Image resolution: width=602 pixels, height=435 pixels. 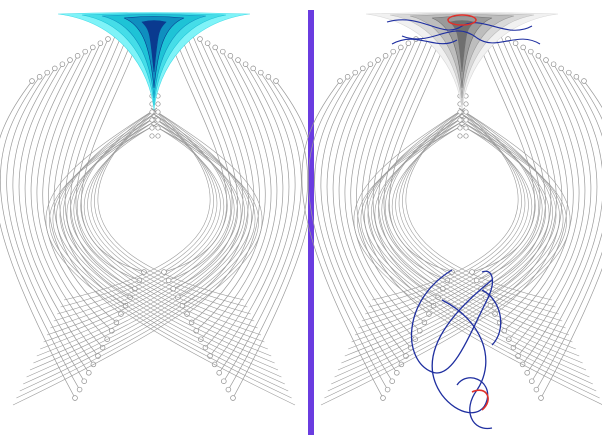 I want to click on left-panel-fan-layer, so click(x=154, y=46).